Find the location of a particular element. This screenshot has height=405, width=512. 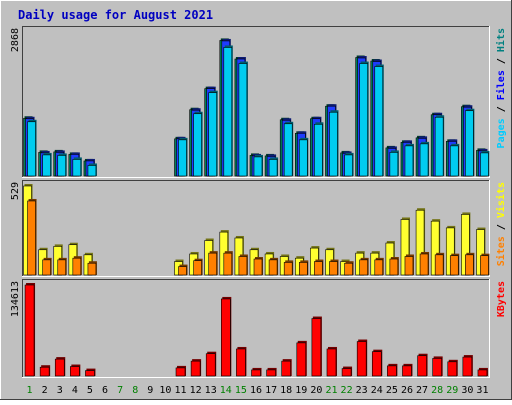

y-max-label: 134613 is located at coordinates (15, 299).